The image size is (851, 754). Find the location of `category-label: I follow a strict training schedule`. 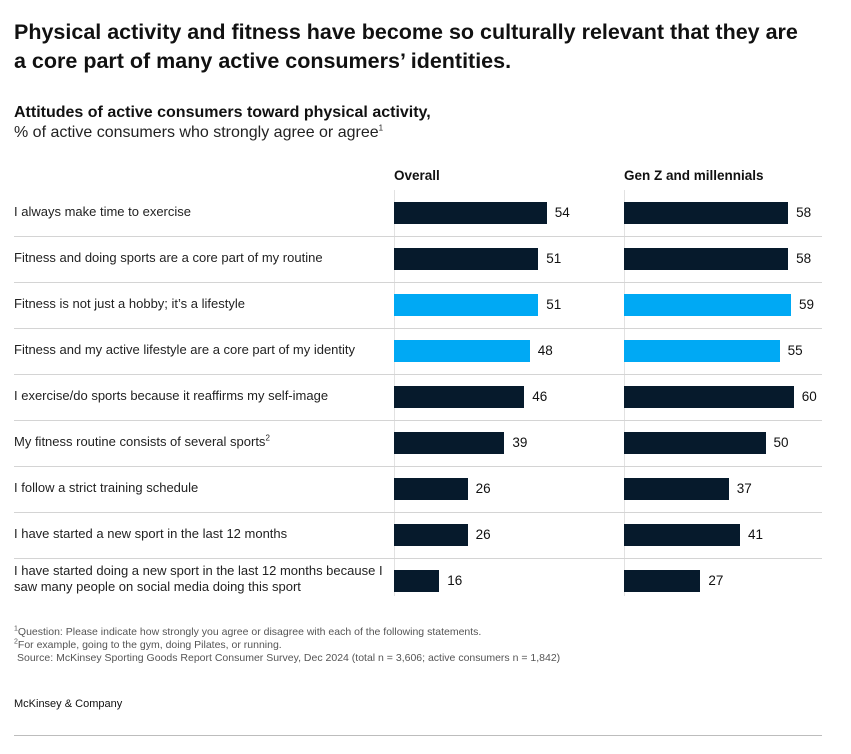

category-label: I follow a strict training schedule is located at coordinates (106, 488).